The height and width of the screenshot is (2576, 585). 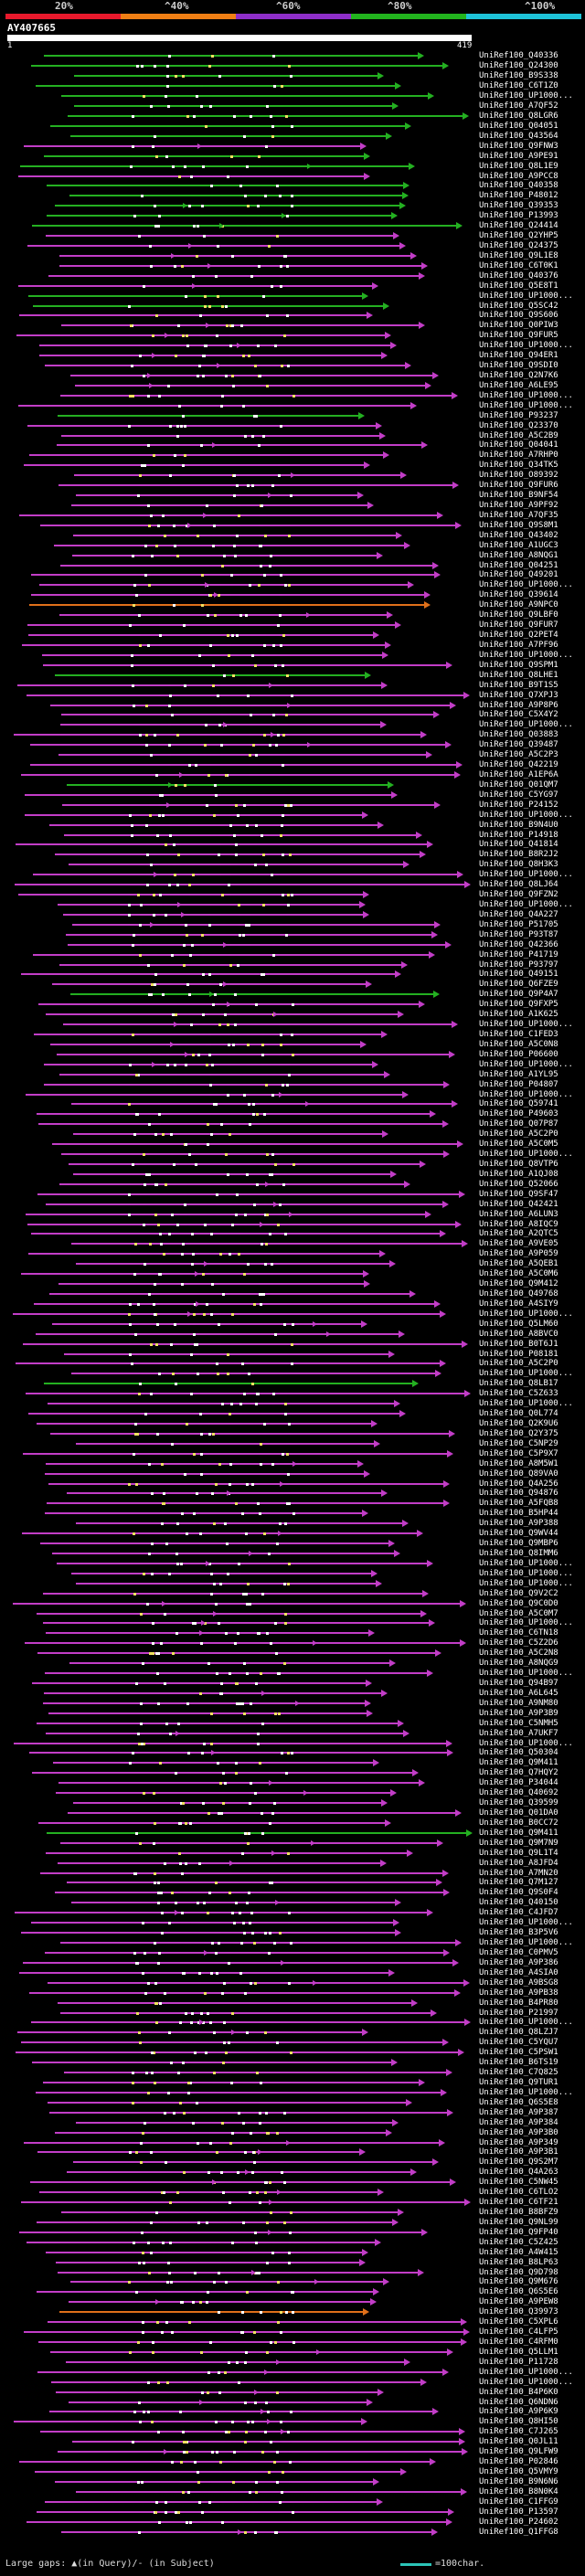 I want to click on hit-label: UniRef100_Q2Y375, so click(x=518, y=1433).